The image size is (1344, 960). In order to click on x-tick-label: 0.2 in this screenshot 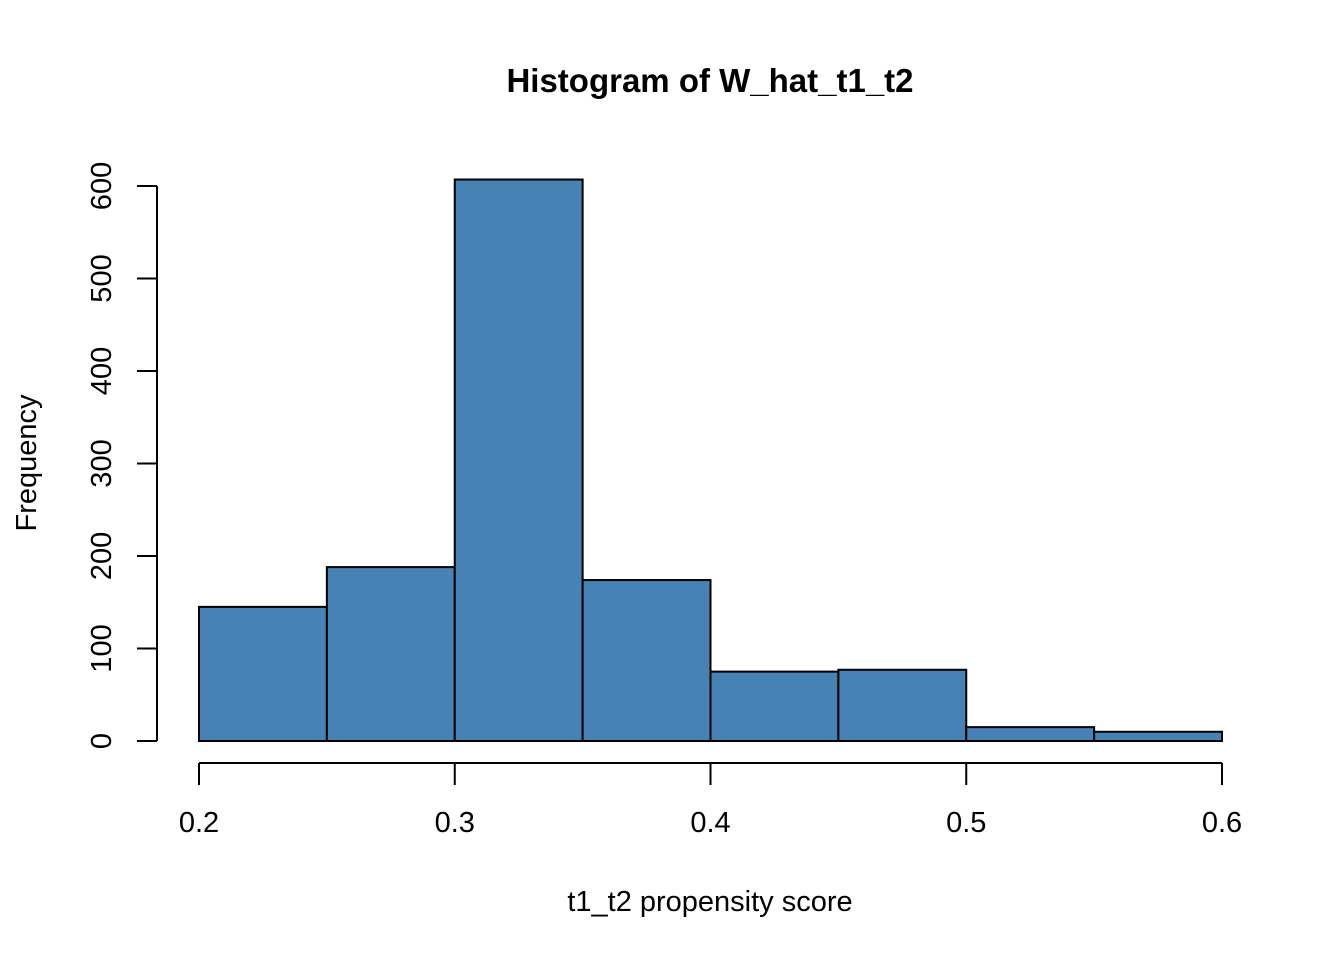, I will do `click(199, 823)`.